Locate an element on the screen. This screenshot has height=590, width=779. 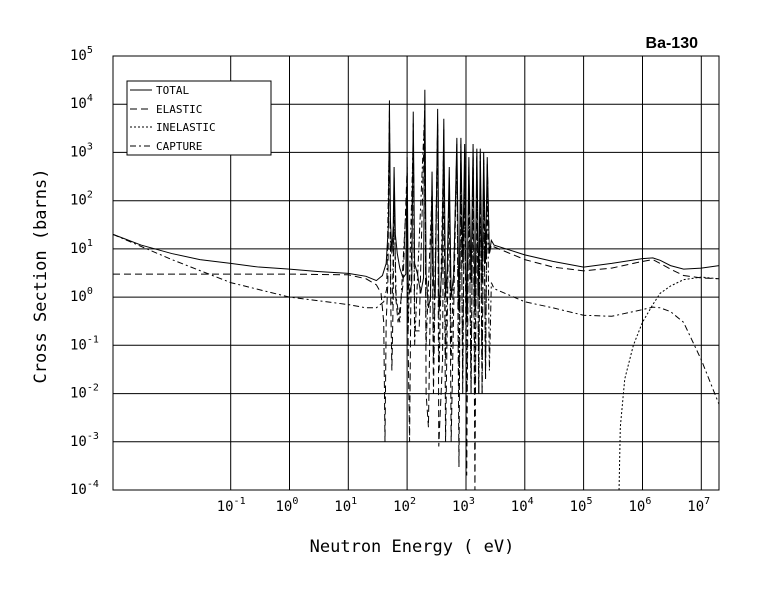
y-tick-label-1: 10⁻³ is located at coordinates (84, 440).